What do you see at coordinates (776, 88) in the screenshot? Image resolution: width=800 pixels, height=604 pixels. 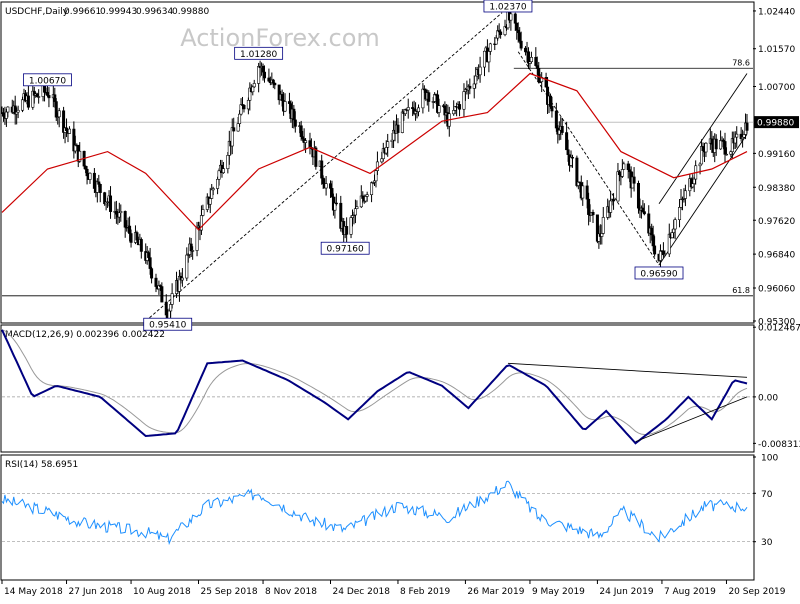 I see `price-axis-tick-label: 1.00700` at bounding box center [776, 88].